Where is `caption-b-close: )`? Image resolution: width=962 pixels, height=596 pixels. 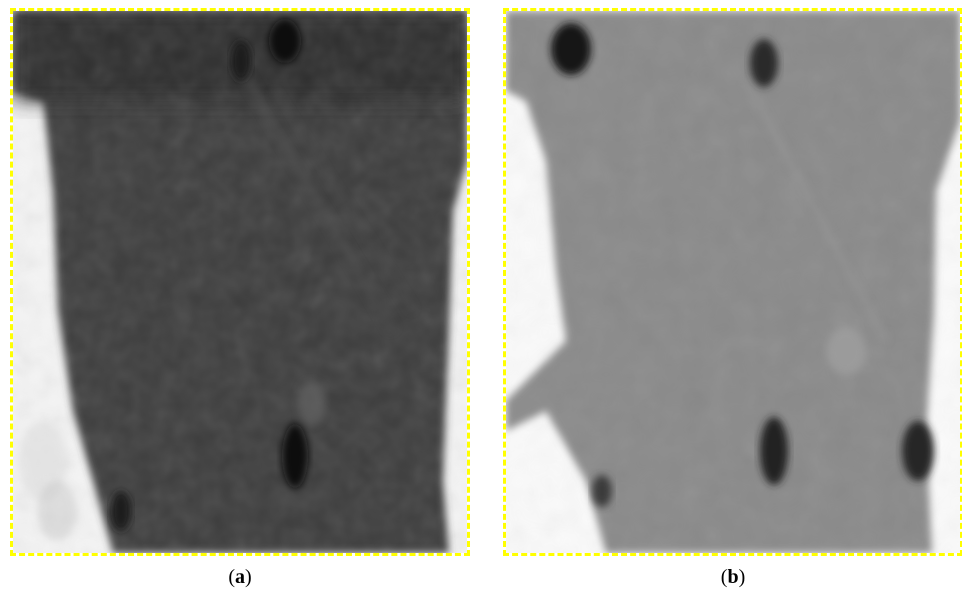 caption-b-close: ) is located at coordinates (742, 577).